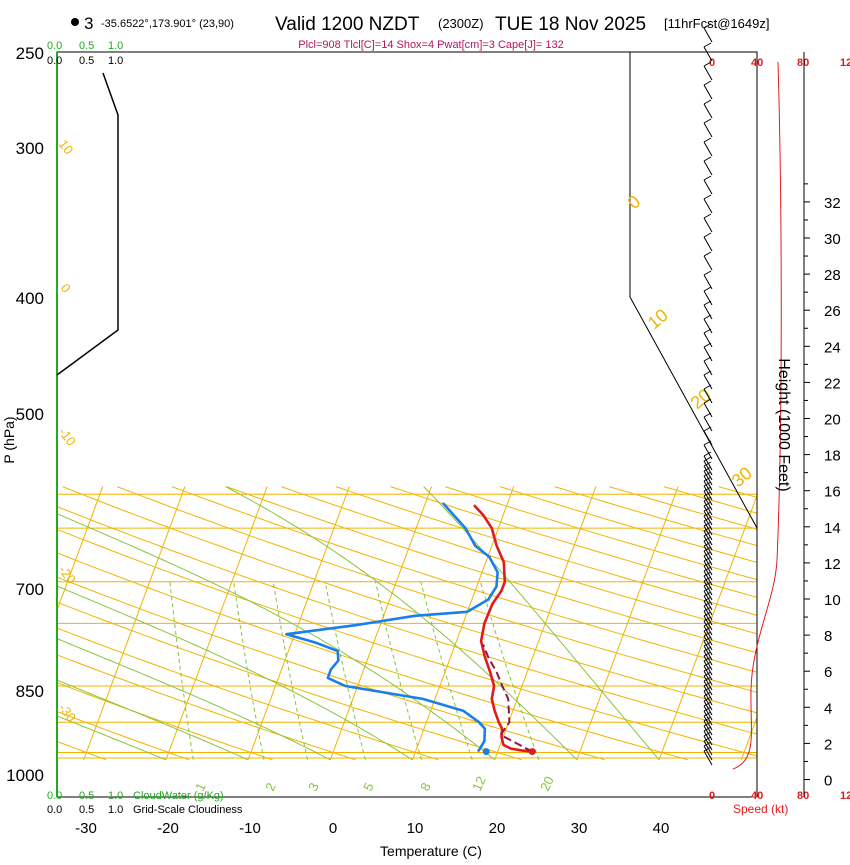 The image size is (850, 865). I want to click on adiabat-label: 0, so click(634, 202).